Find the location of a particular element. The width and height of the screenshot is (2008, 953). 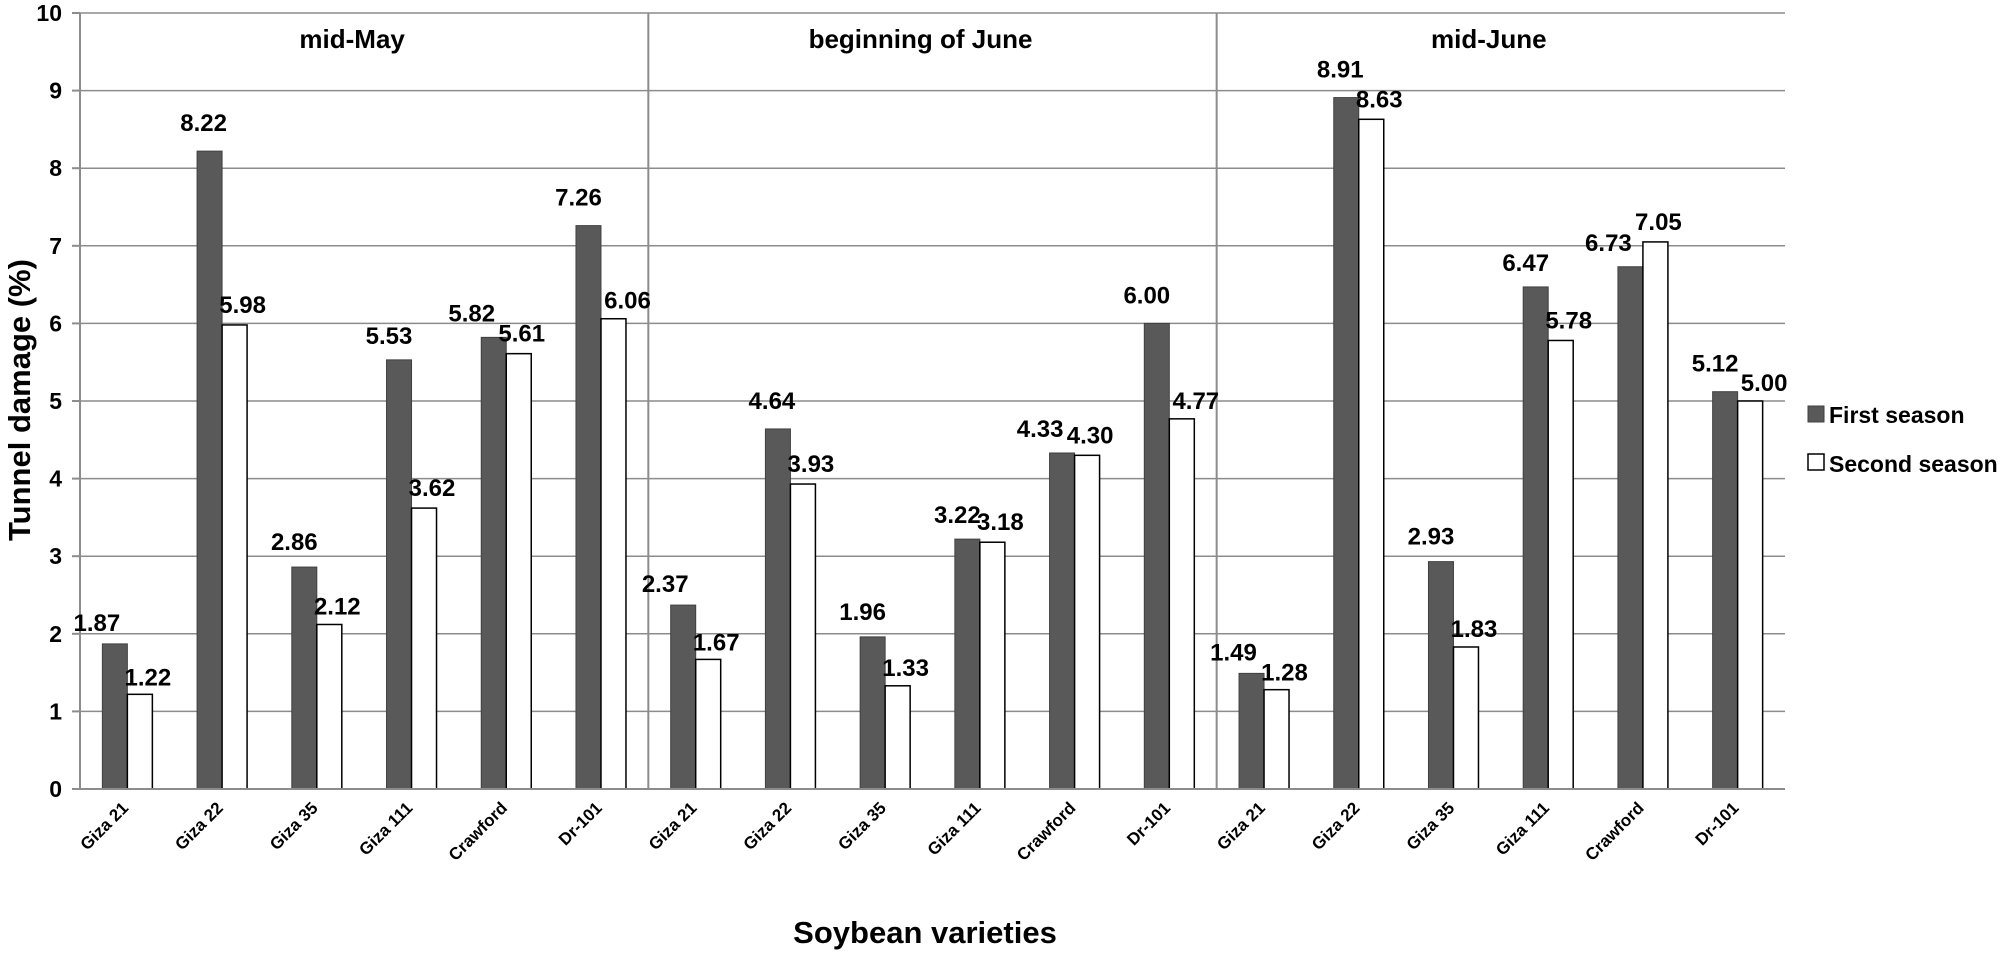

data-label-first-season: 8.91 is located at coordinates (1340, 70).